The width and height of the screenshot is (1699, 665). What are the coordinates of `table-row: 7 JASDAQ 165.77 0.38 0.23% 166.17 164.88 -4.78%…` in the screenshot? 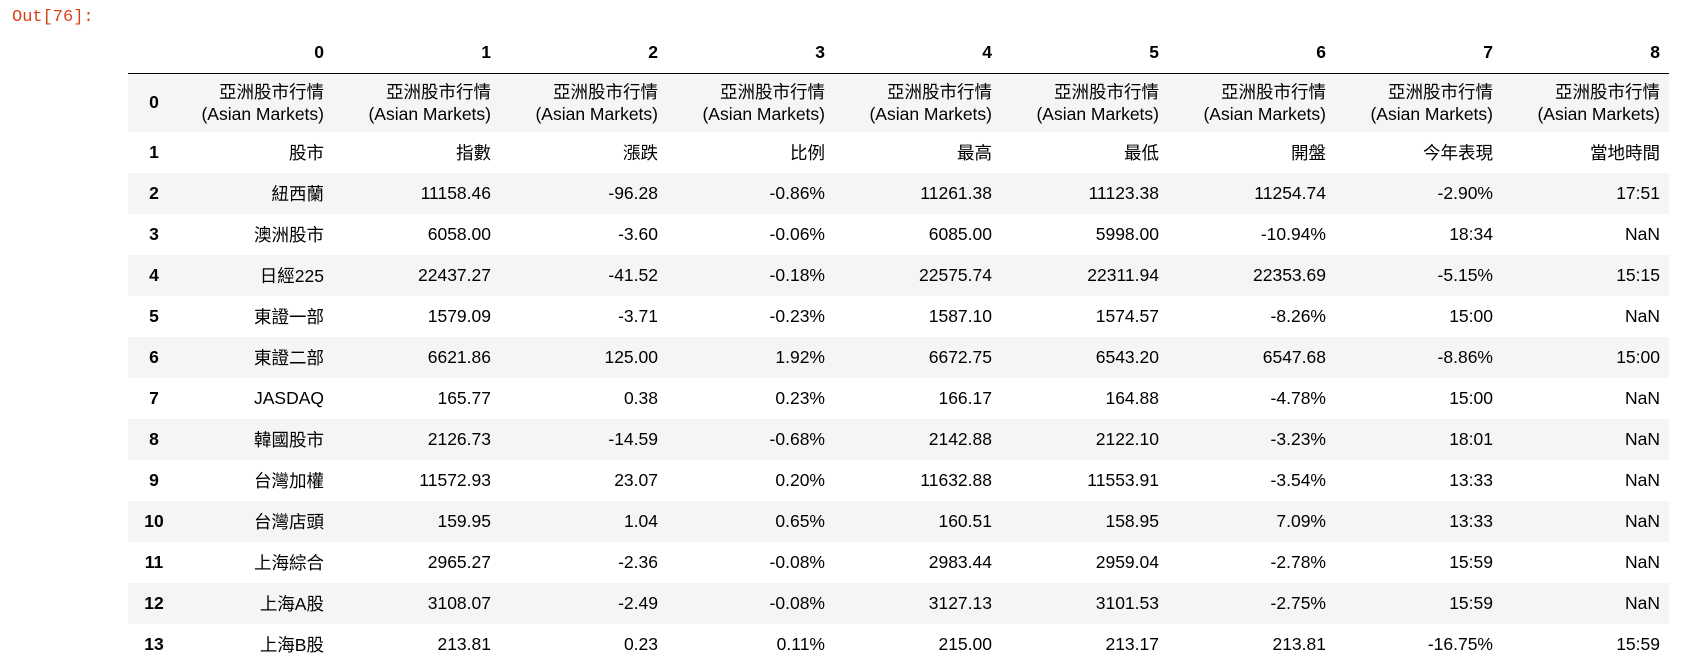 It's located at (898, 398).